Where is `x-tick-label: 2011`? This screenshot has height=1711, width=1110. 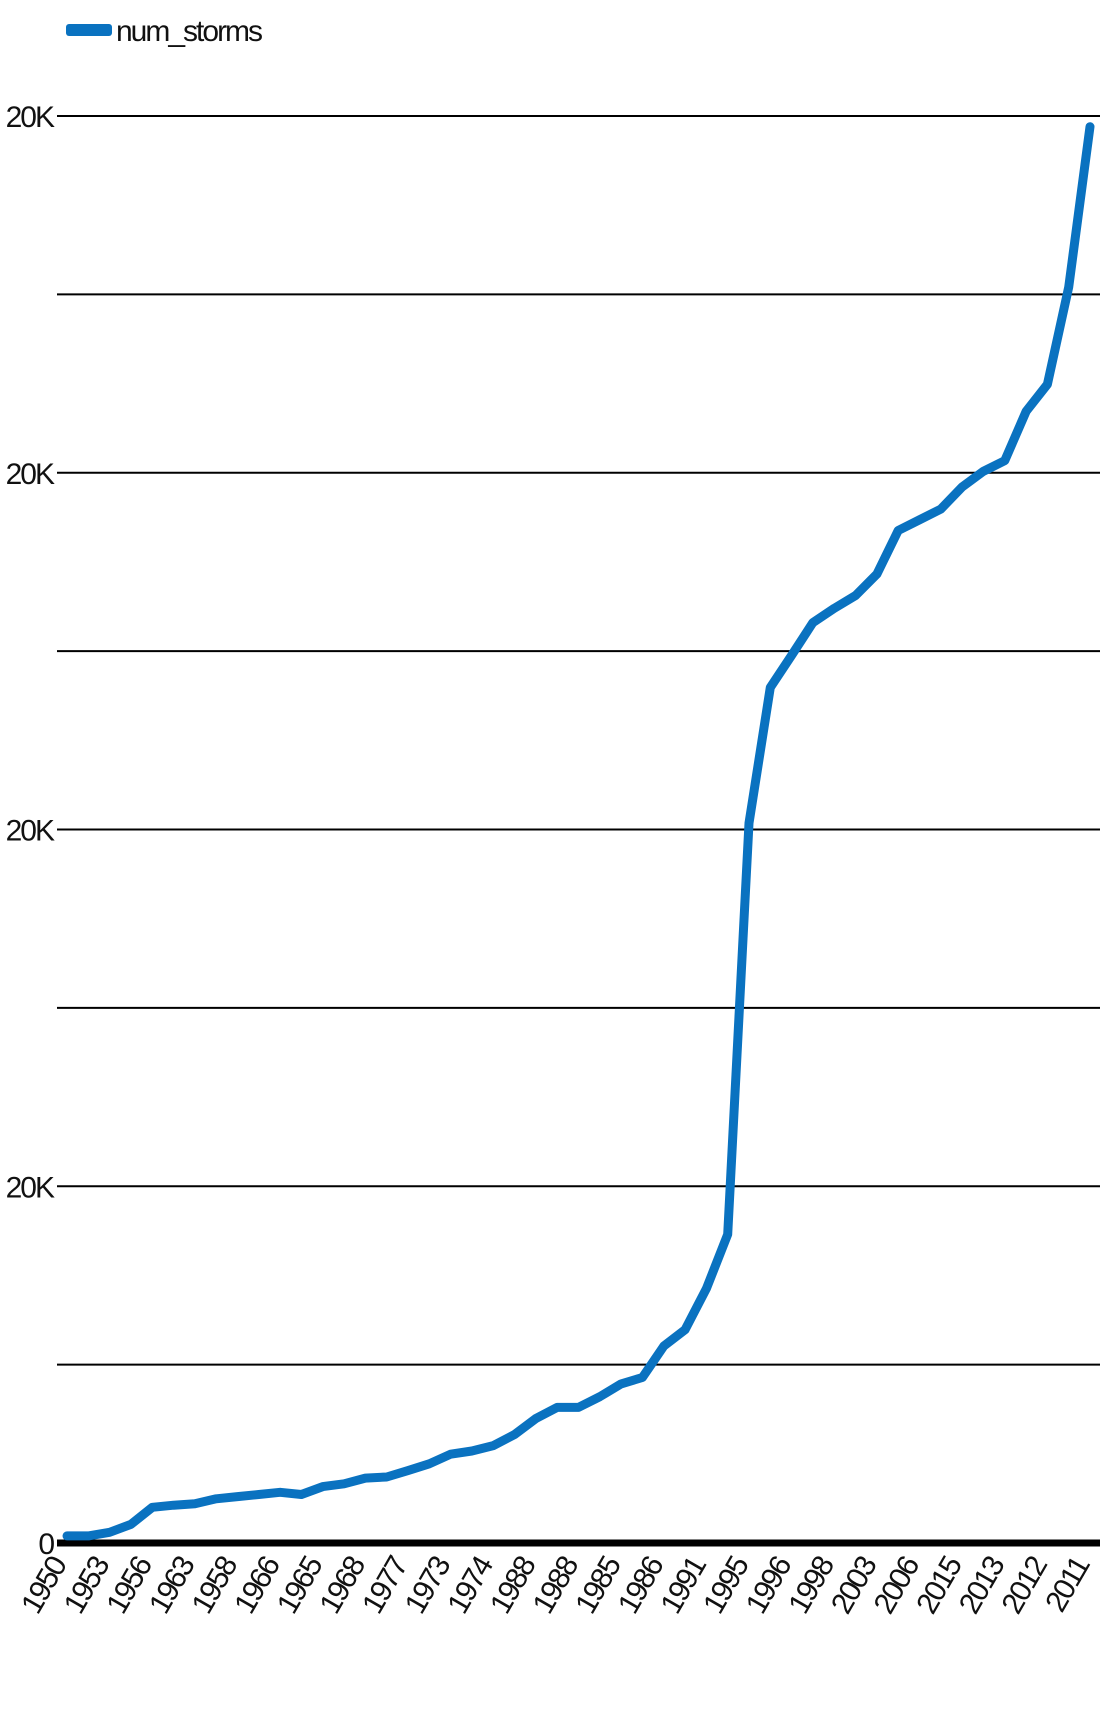
x-tick-label: 2011 is located at coordinates (1067, 1584).